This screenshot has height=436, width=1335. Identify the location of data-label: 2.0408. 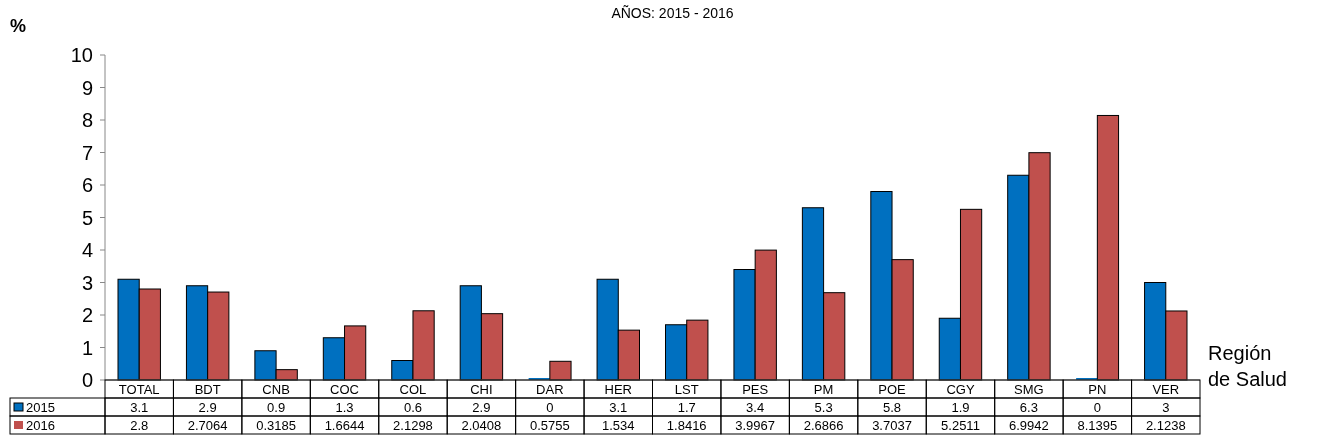
(481, 425).